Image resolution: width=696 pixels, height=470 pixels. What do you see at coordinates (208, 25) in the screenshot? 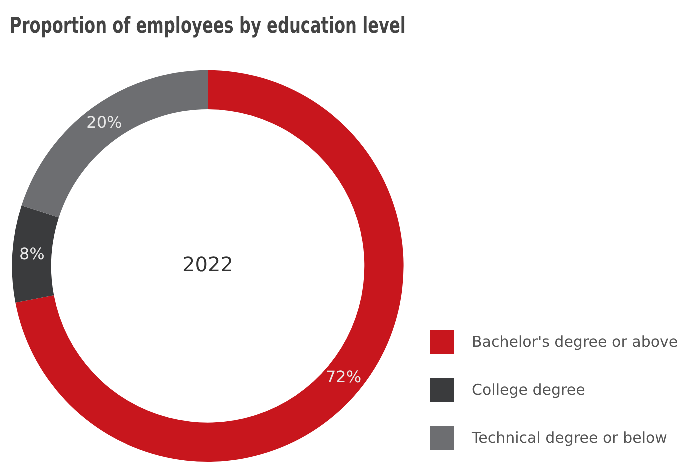
I see `chart-title: Proportion of employees by education level` at bounding box center [208, 25].